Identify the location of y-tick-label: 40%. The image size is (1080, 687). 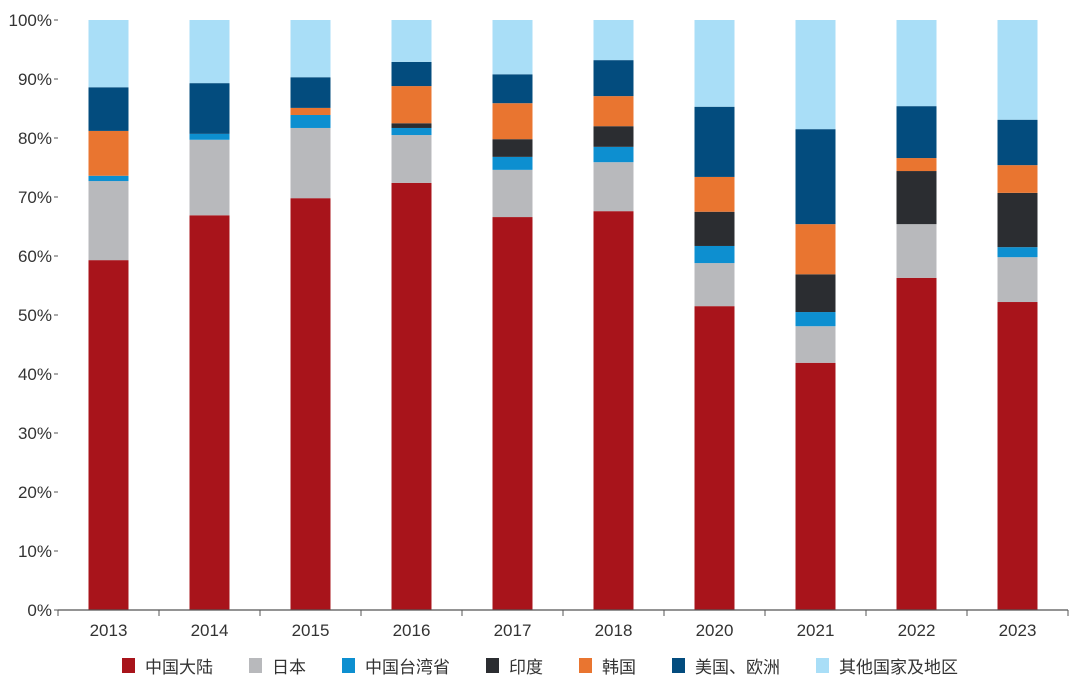
(35, 374).